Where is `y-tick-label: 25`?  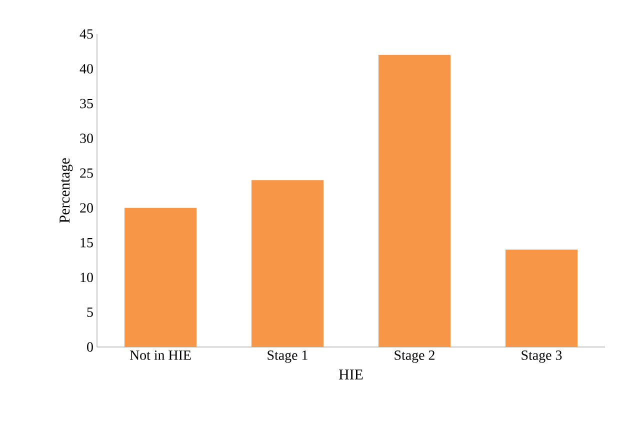
y-tick-label: 25 is located at coordinates (86, 173).